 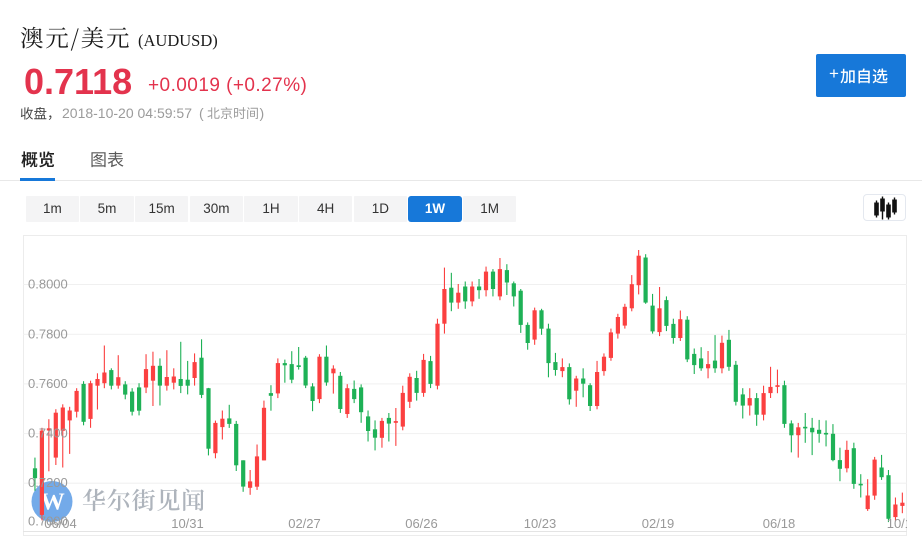 I want to click on svg-text: 0.7000, so click(x=48, y=521).